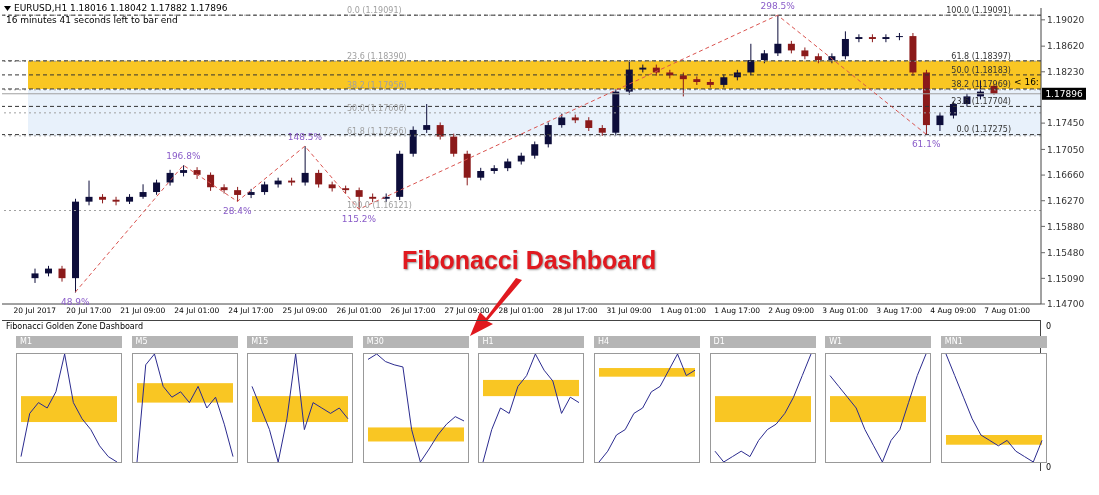  I want to click on annotation: 61.1%, so click(926, 144).